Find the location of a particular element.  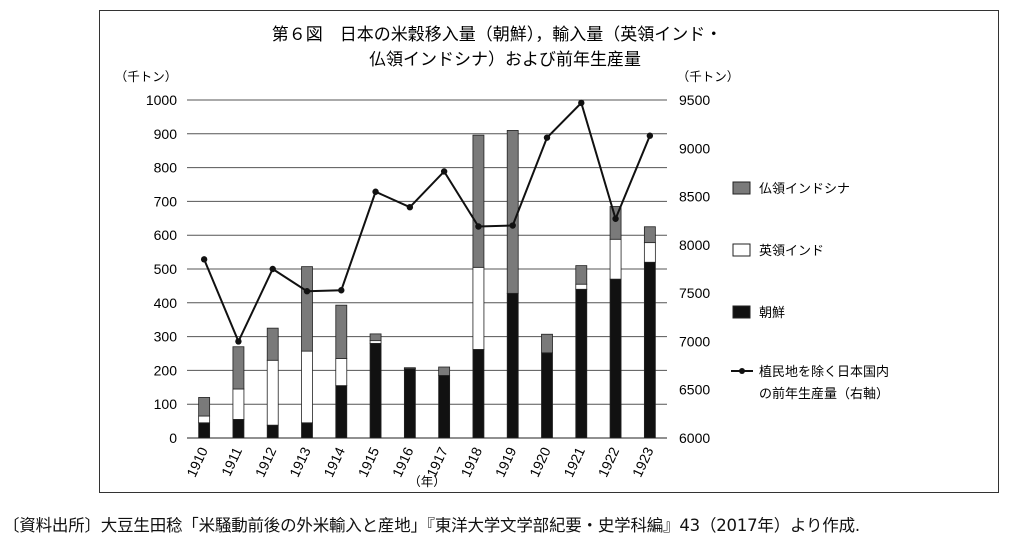

y2-tick-label: 9500 is located at coordinates (694, 100).